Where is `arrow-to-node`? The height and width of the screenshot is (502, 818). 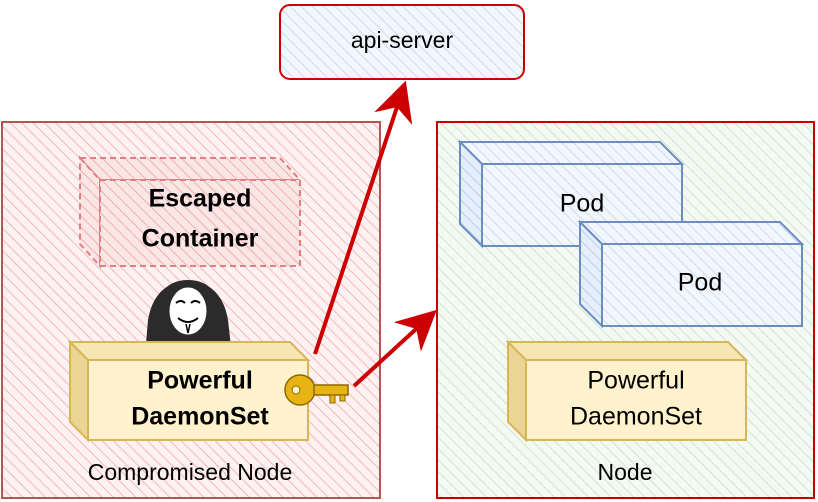
arrow-to-node is located at coordinates (394, 348).